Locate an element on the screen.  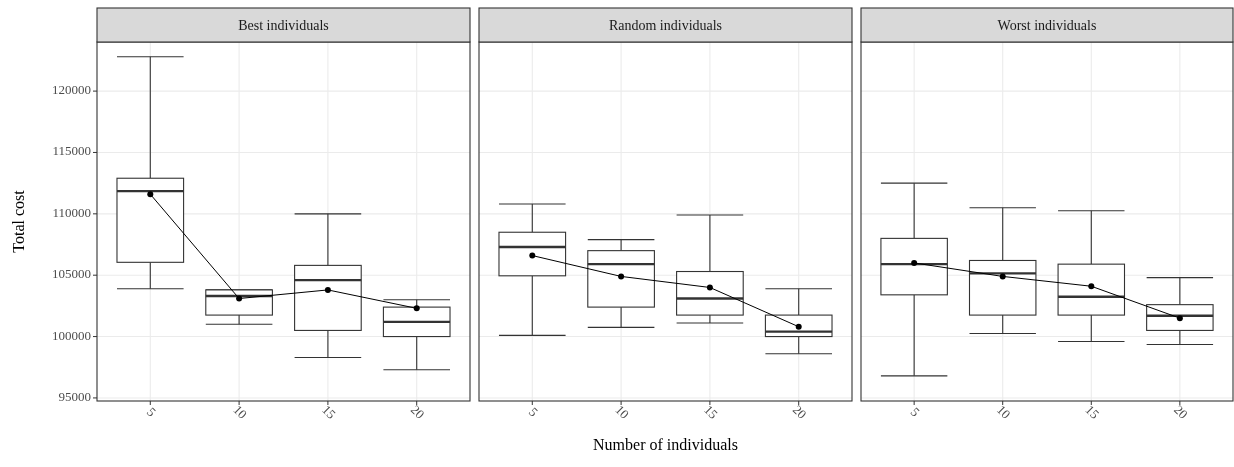
y-tick-label: 95000 is located at coordinates (74, 396).